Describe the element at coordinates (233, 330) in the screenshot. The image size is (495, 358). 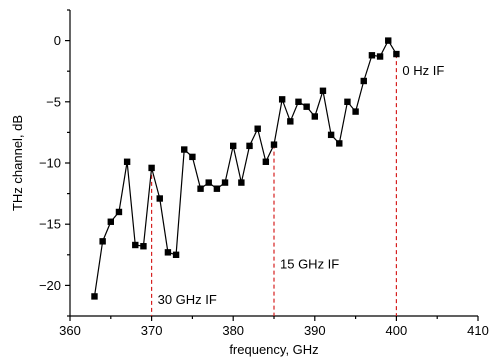
I see `x-tick-label: 380` at that location.